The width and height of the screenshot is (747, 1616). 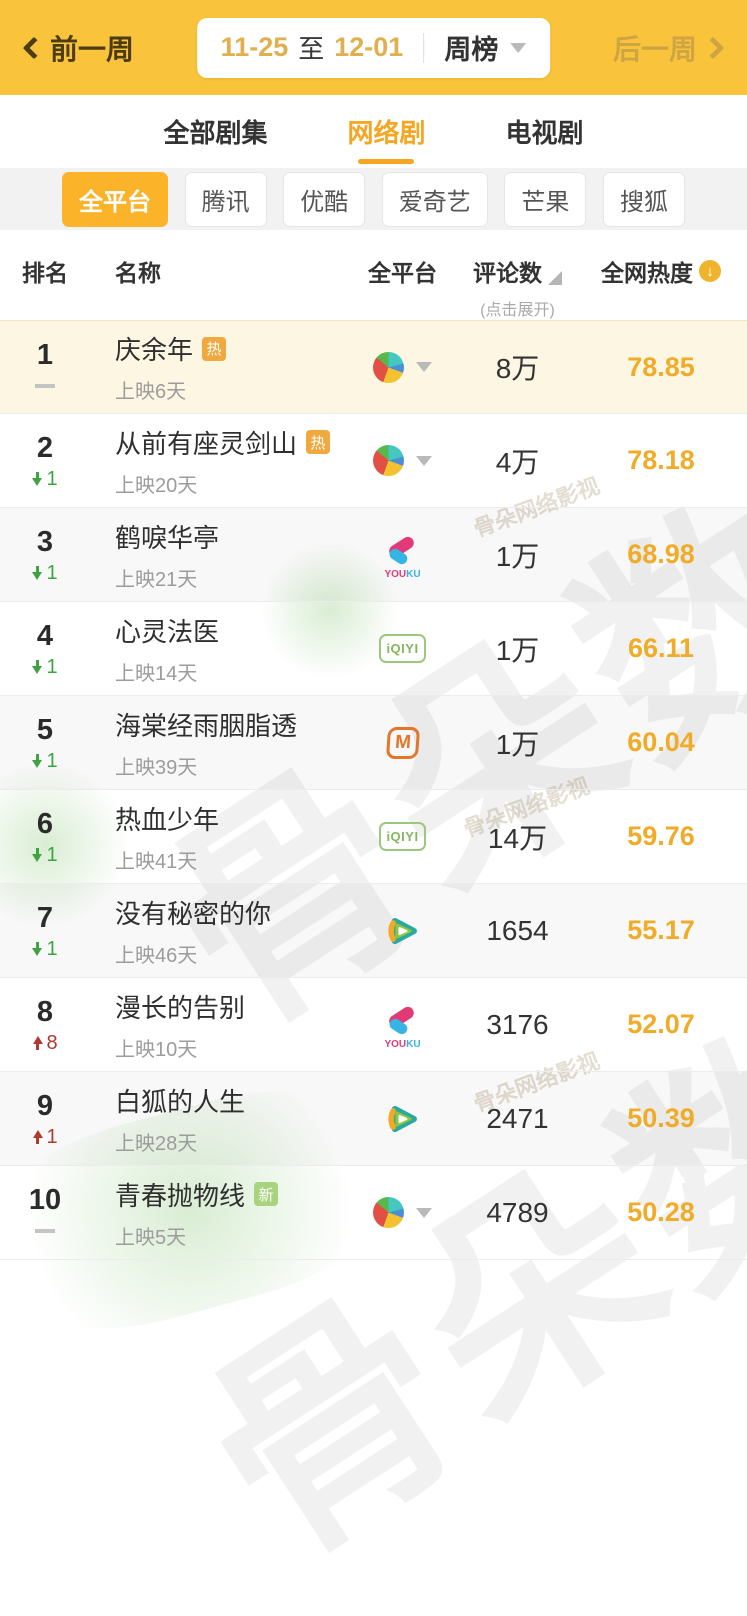 What do you see at coordinates (324, 199) in the screenshot?
I see `filter-button-youku: 优酷` at bounding box center [324, 199].